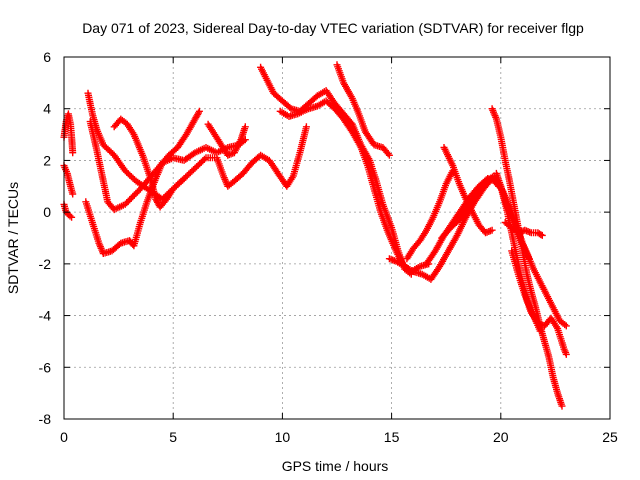 Image resolution: width=640 pixels, height=480 pixels. I want to click on x-tick-label: 10, so click(283, 437).